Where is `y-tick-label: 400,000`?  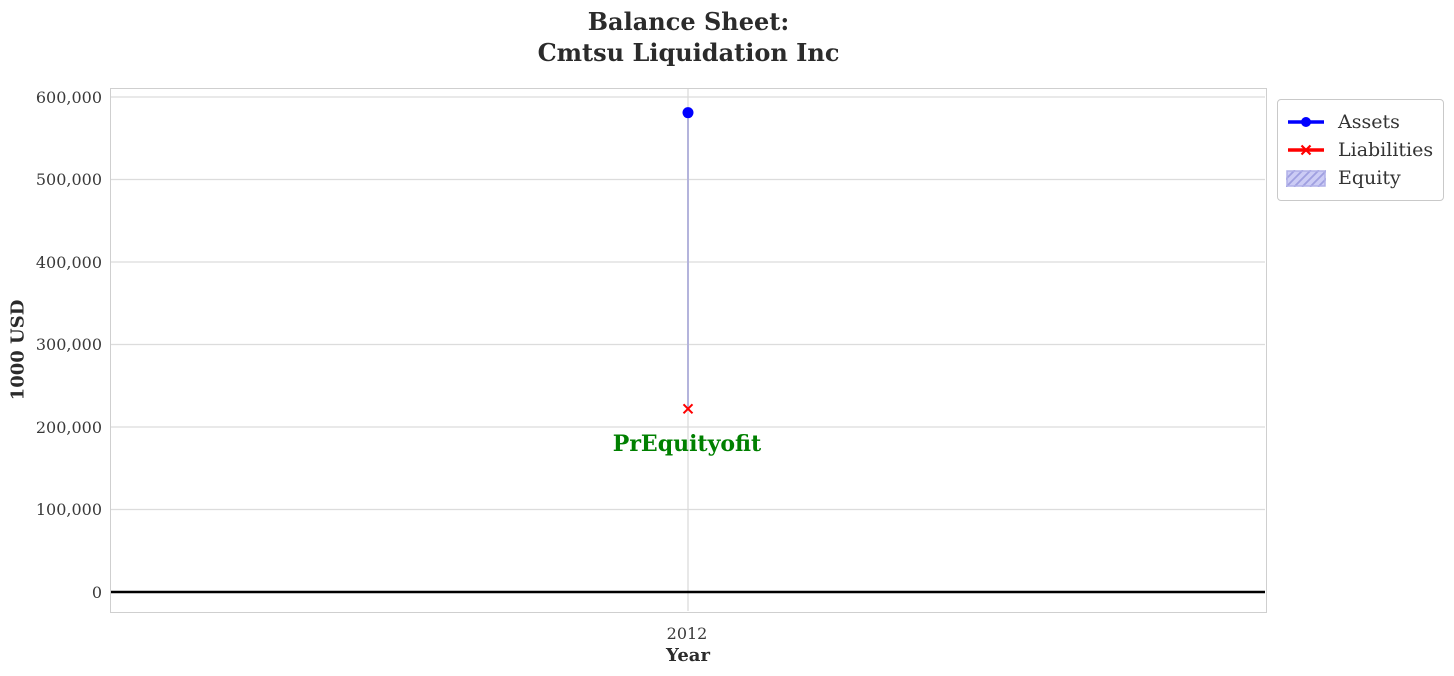
y-tick-label: 400,000 is located at coordinates (68, 262).